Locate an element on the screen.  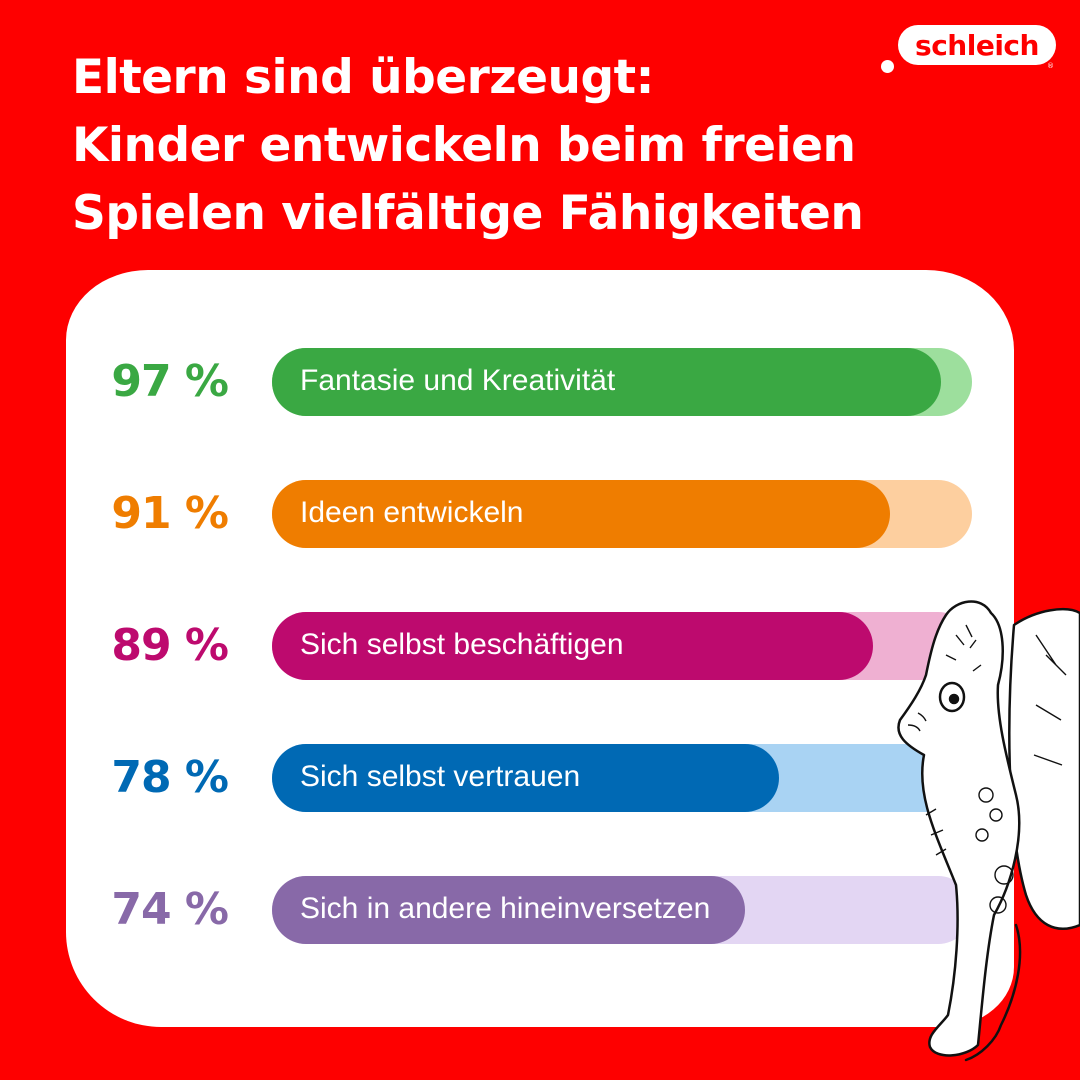
bar-row: 74 % Sich in andere hineinversetzen is located at coordinates (540, 910).